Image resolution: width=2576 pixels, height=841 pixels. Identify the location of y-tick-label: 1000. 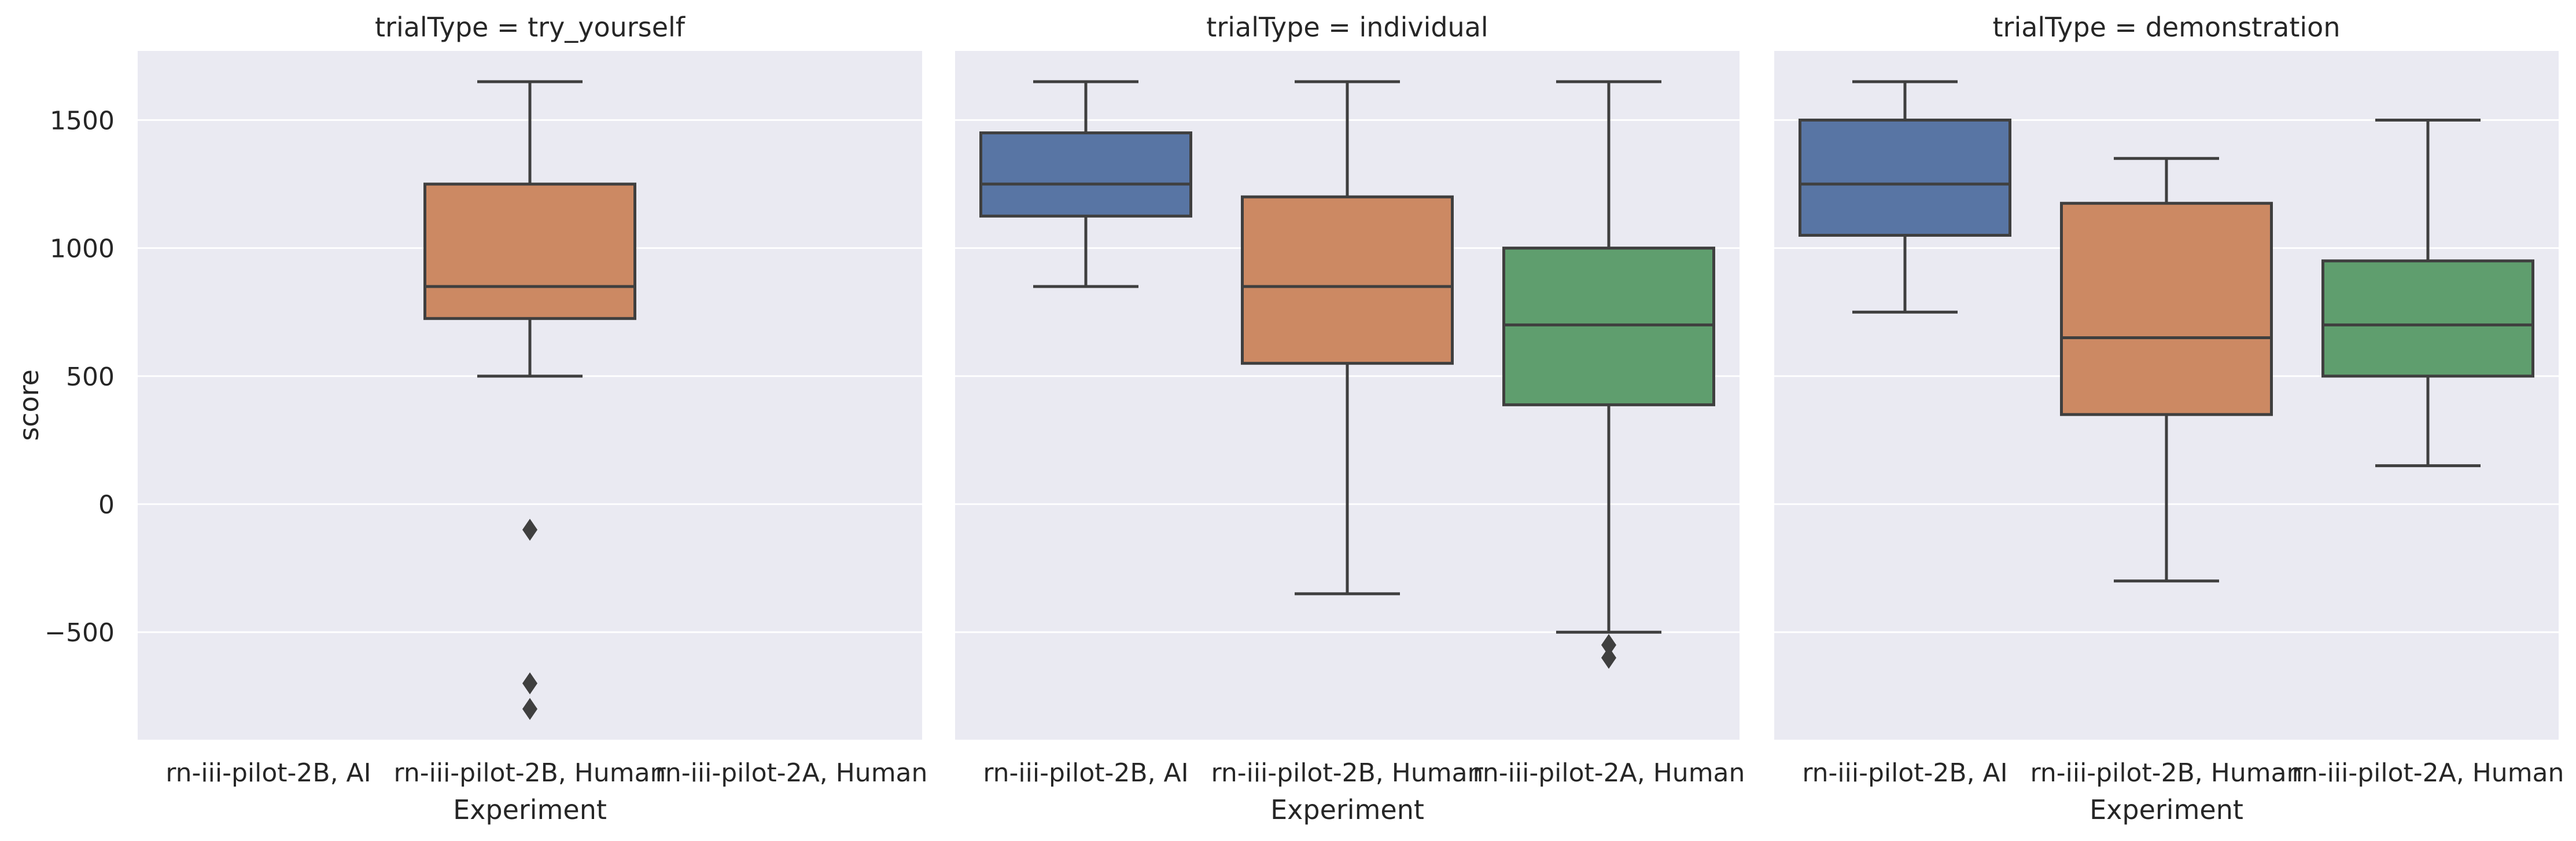
(82, 249).